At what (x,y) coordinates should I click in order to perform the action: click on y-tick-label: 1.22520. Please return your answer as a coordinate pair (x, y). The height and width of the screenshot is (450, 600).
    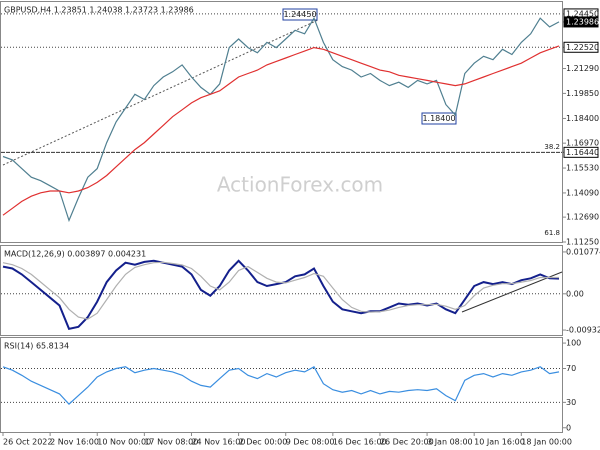
    Looking at the image, I should click on (582, 47).